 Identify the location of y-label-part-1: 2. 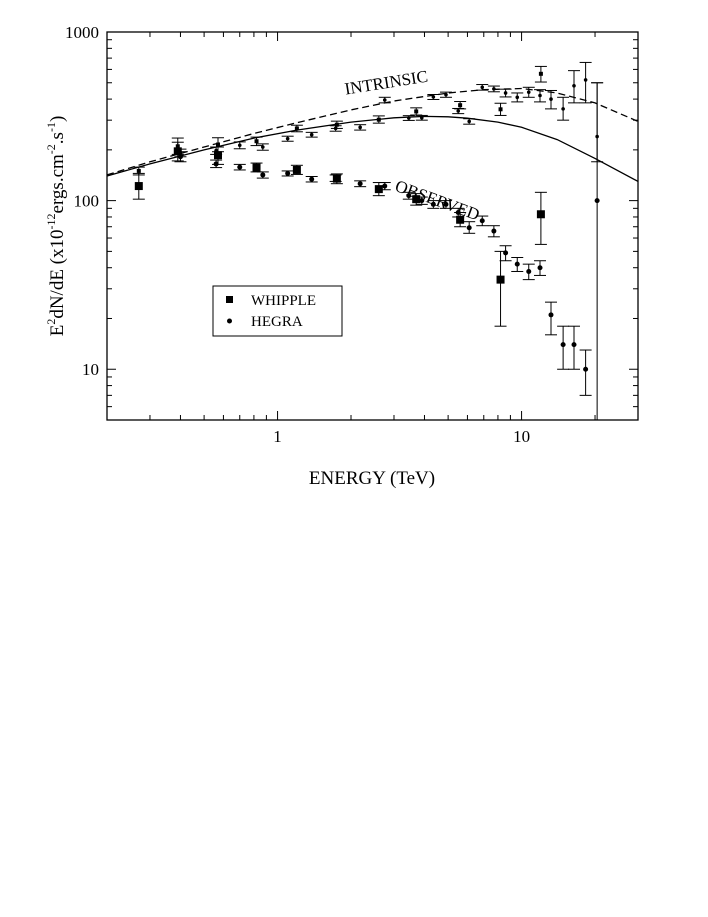
(51, 322).